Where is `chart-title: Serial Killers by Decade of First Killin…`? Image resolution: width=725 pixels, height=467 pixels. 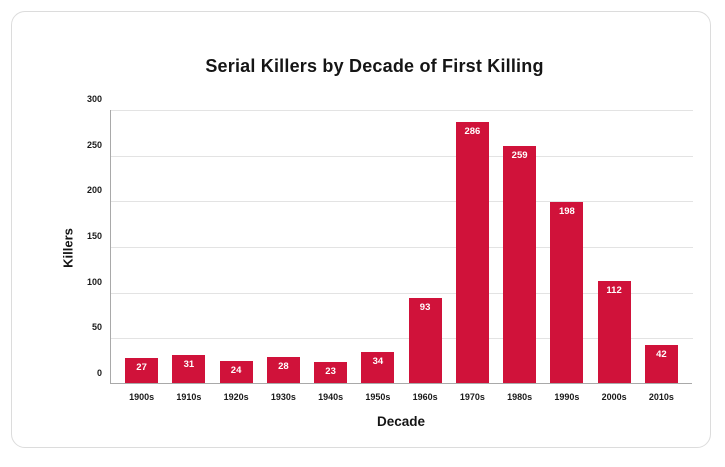 chart-title: Serial Killers by Decade of First Killin… is located at coordinates (374, 66).